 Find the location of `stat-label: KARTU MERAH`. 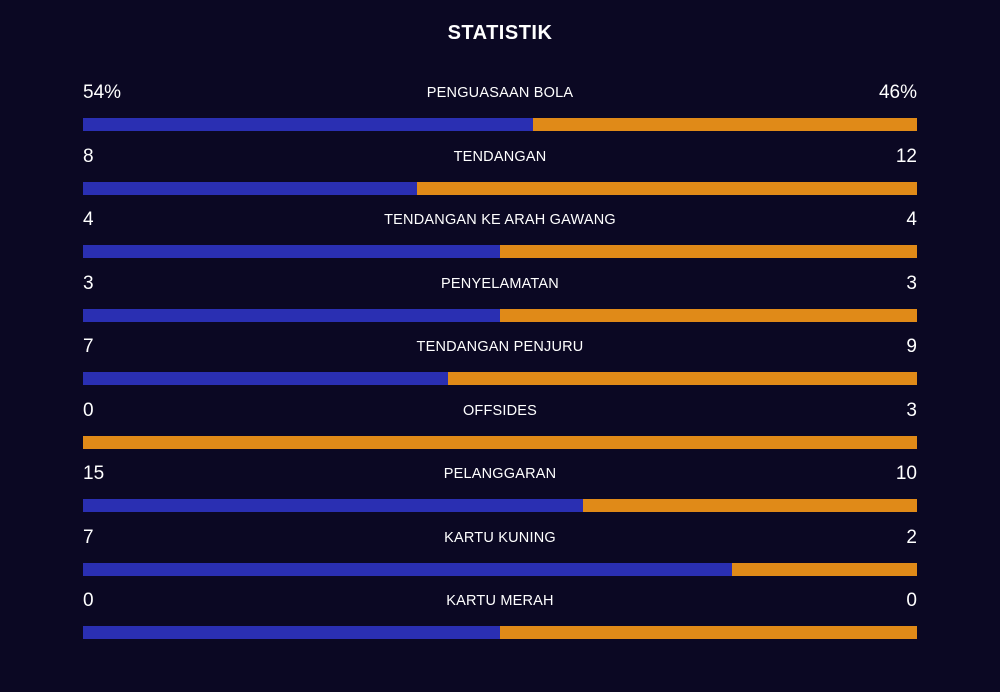

stat-label: KARTU MERAH is located at coordinates (500, 601).